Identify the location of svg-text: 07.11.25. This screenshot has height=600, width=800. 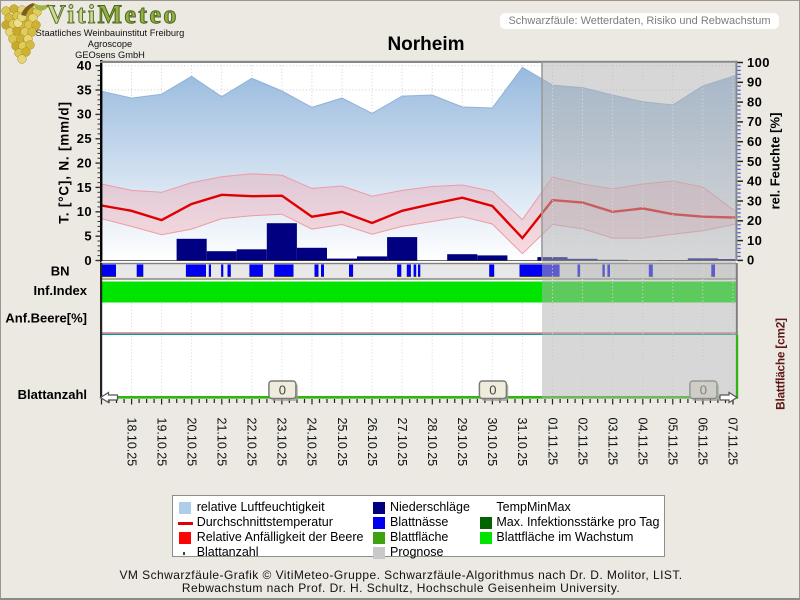
(733, 442).